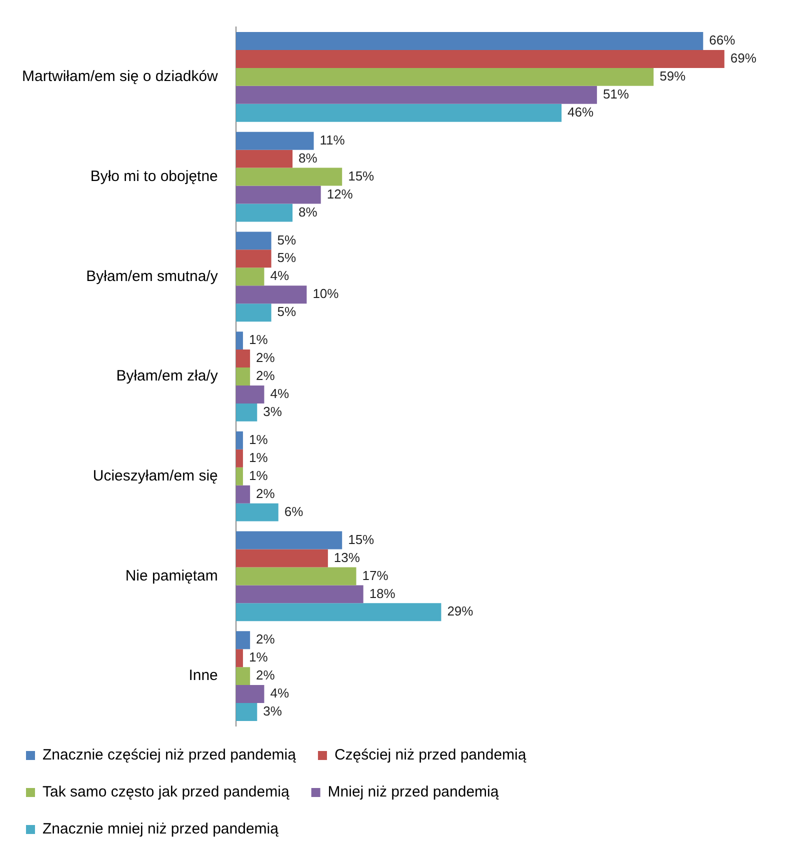 This screenshot has width=793, height=857. Describe the element at coordinates (152, 276) in the screenshot. I see `y-tick-label: Byłam/em smutna/y` at that location.